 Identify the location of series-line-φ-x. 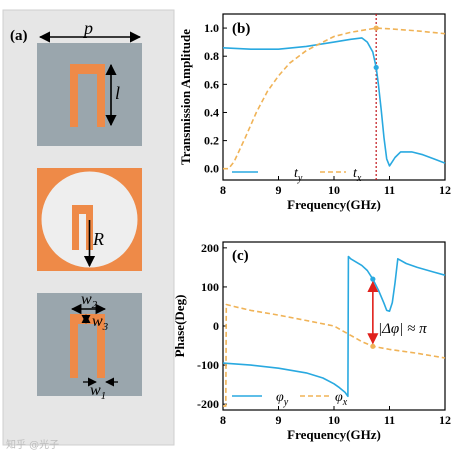
(334, 355).